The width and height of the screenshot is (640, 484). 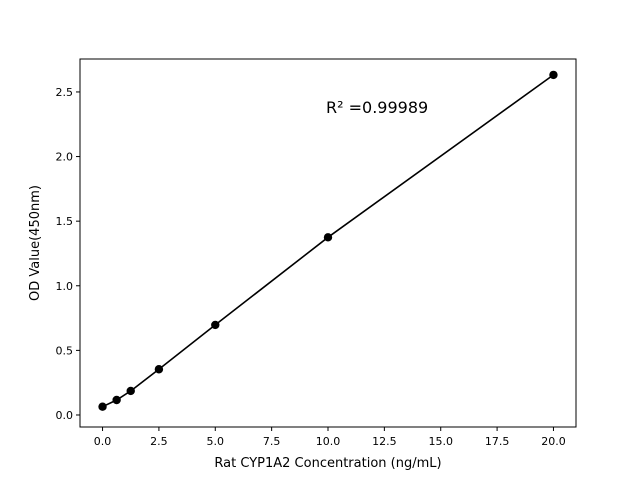 I want to click on x-axis-ticks: 0.0 2.5 5.0 7.5 10.0 12.5 15.0 17.5 20.0, so click(x=330, y=437).